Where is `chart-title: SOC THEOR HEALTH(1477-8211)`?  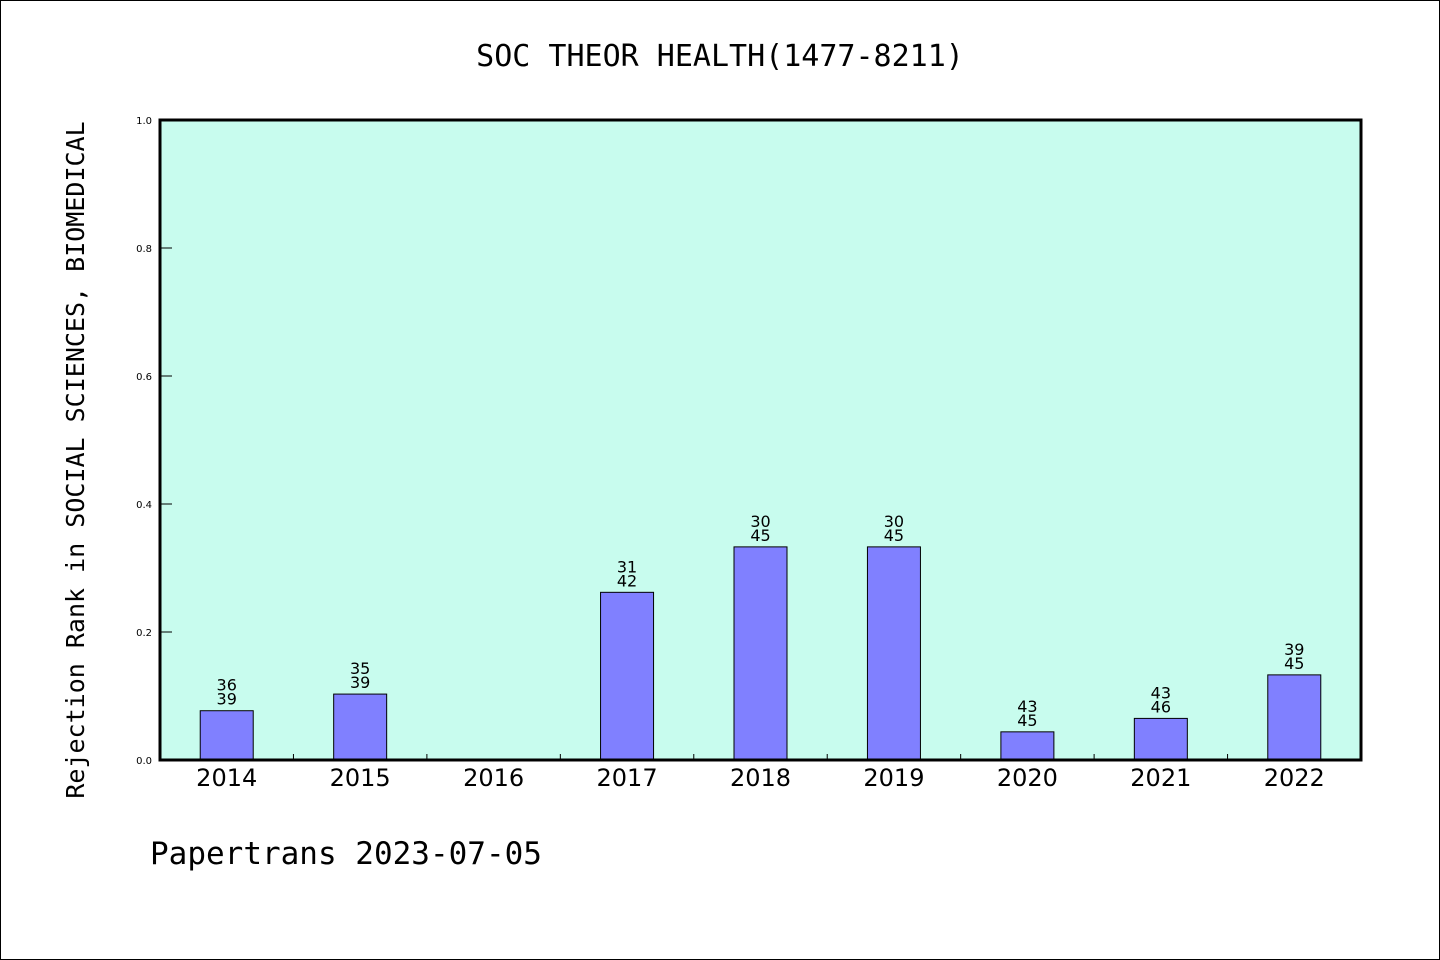 chart-title: SOC THEOR HEALTH(1477-8211) is located at coordinates (720, 56).